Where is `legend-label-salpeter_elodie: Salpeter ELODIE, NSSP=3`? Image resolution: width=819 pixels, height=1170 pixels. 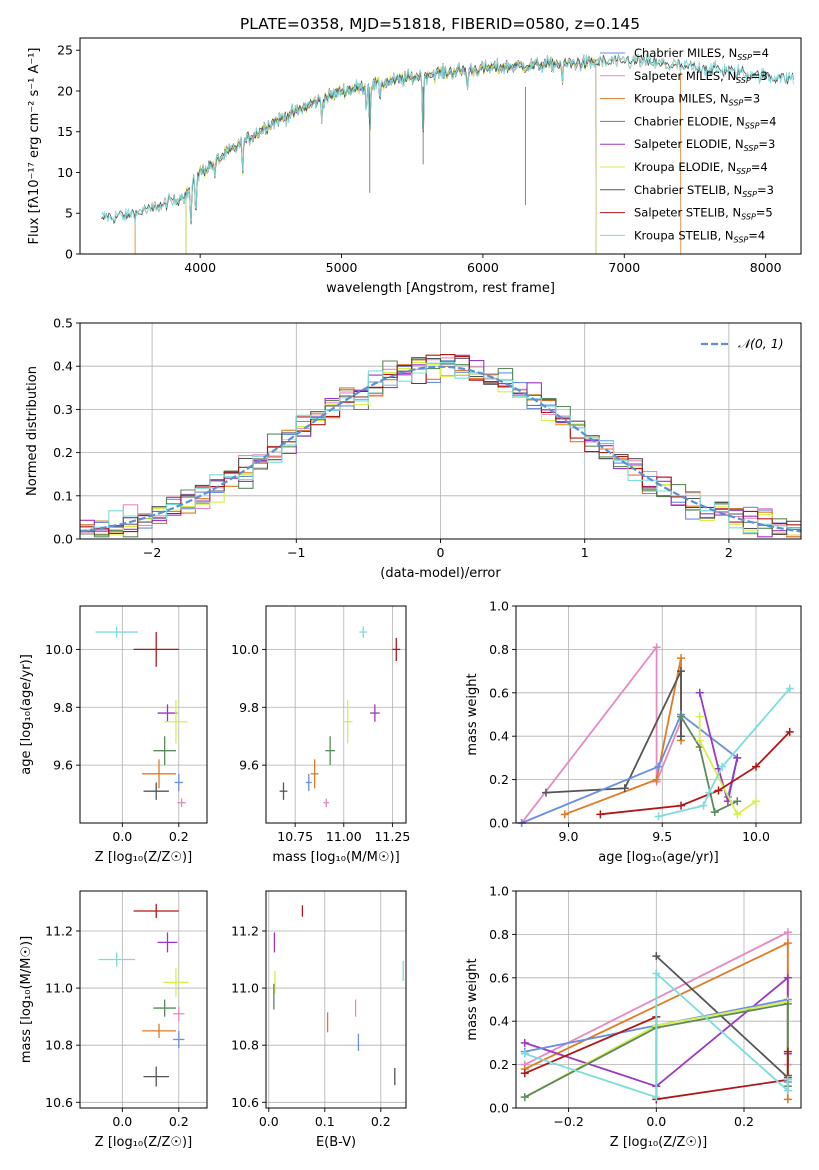 legend-label-salpeter_elodie: Salpeter ELODIE, NSSP=3 is located at coordinates (704, 145).